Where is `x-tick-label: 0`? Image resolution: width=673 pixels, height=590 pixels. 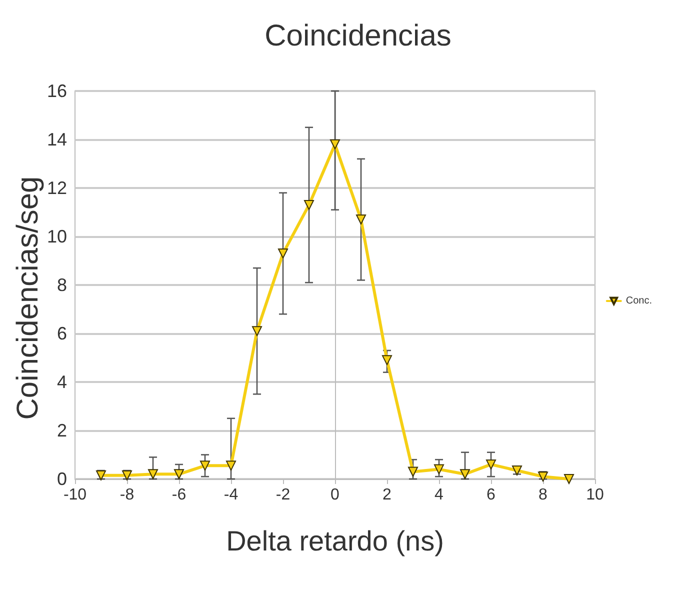
x-tick-label: 0 is located at coordinates (335, 495).